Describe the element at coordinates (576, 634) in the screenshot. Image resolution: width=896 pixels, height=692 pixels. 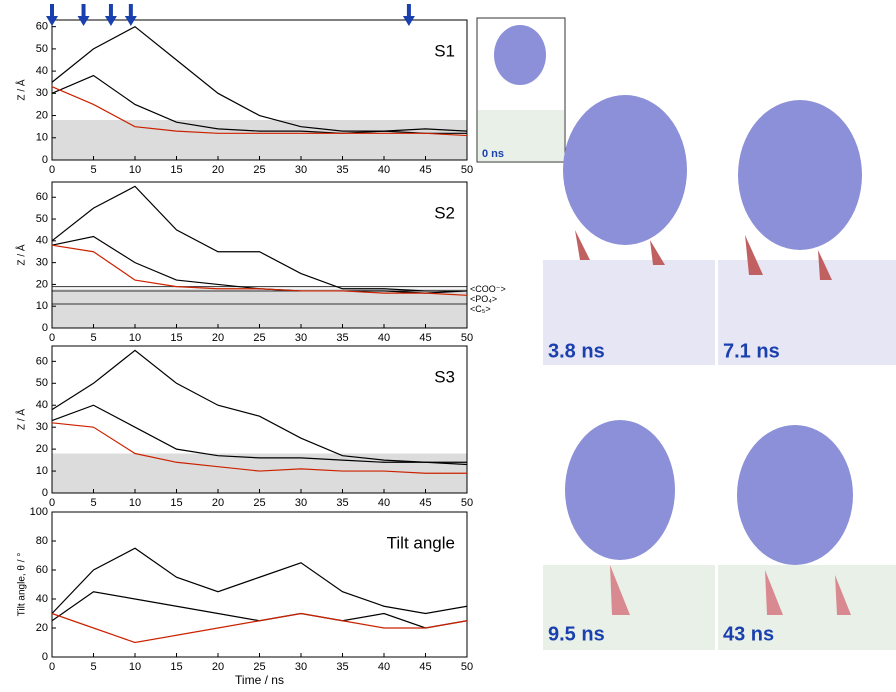
I see `snapshot-label: 9.5 ns` at that location.